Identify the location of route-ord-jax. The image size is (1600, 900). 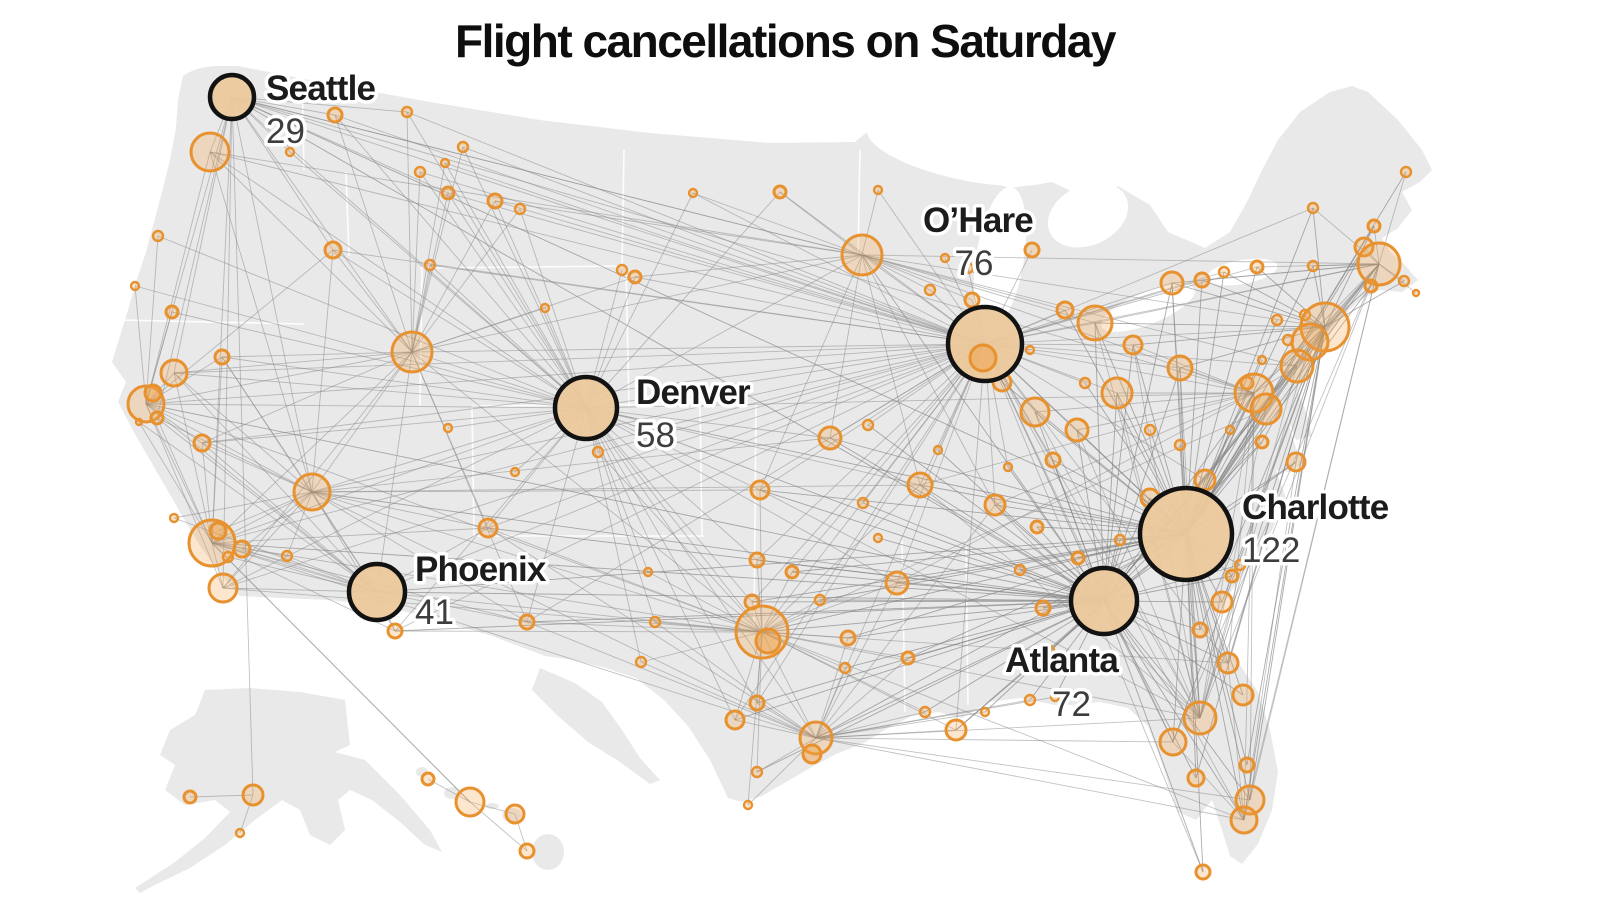
(1106, 503).